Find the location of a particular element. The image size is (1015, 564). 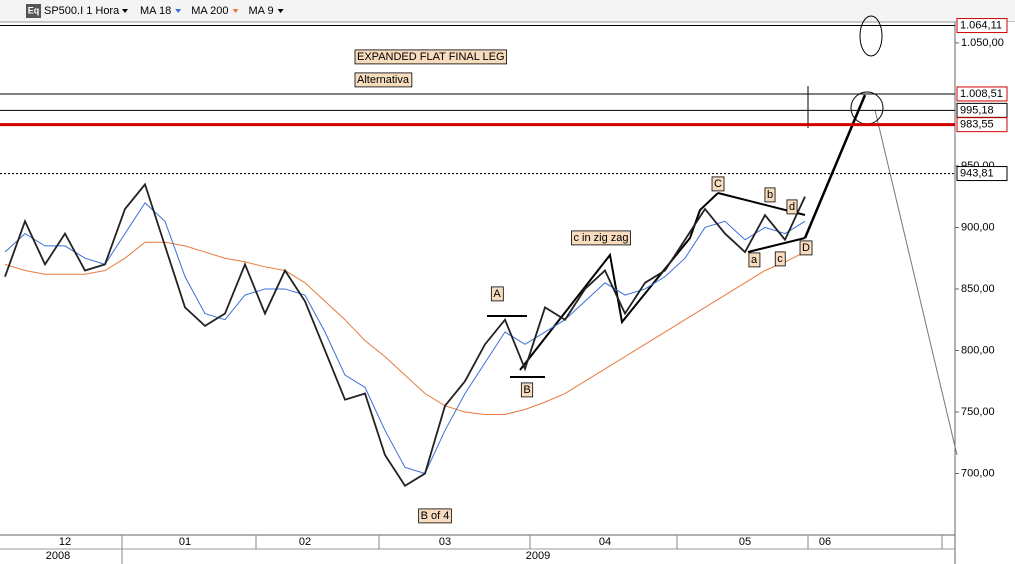

x-tick-label: 02 is located at coordinates (305, 542).